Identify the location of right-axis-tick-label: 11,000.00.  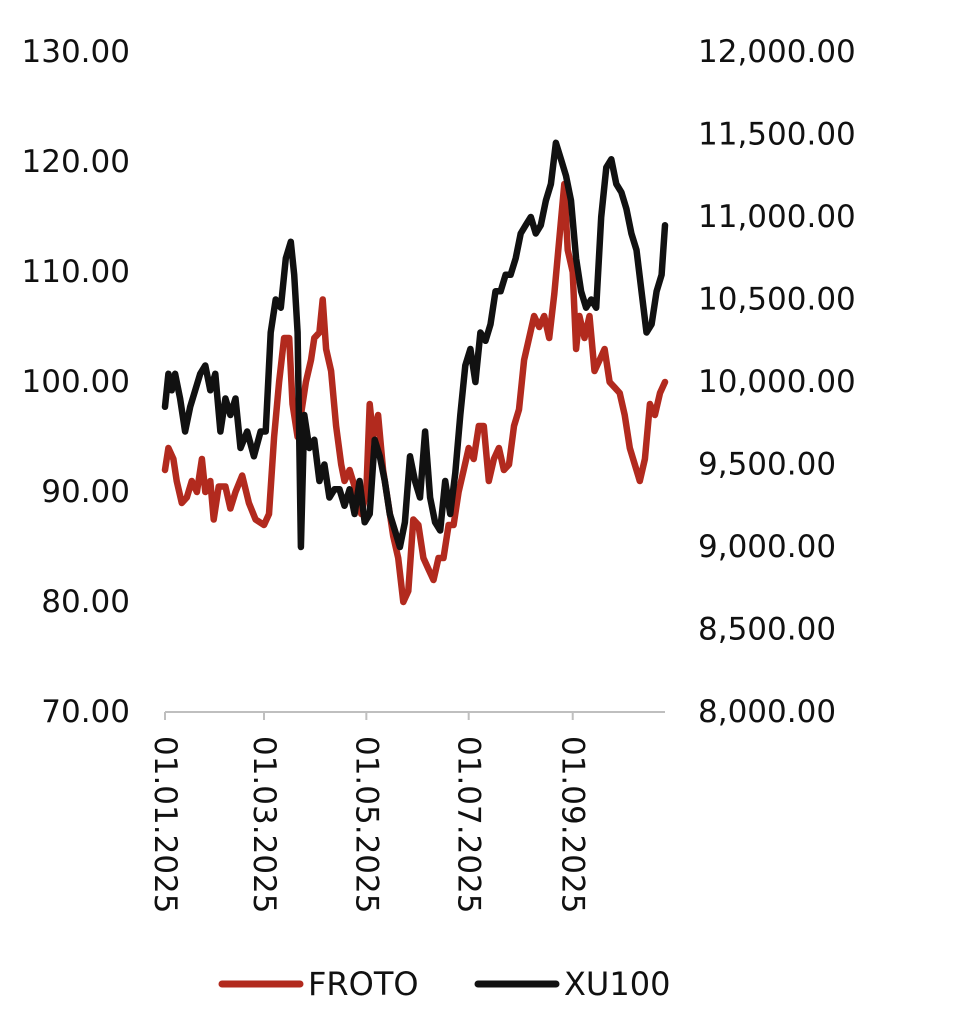
(777, 217).